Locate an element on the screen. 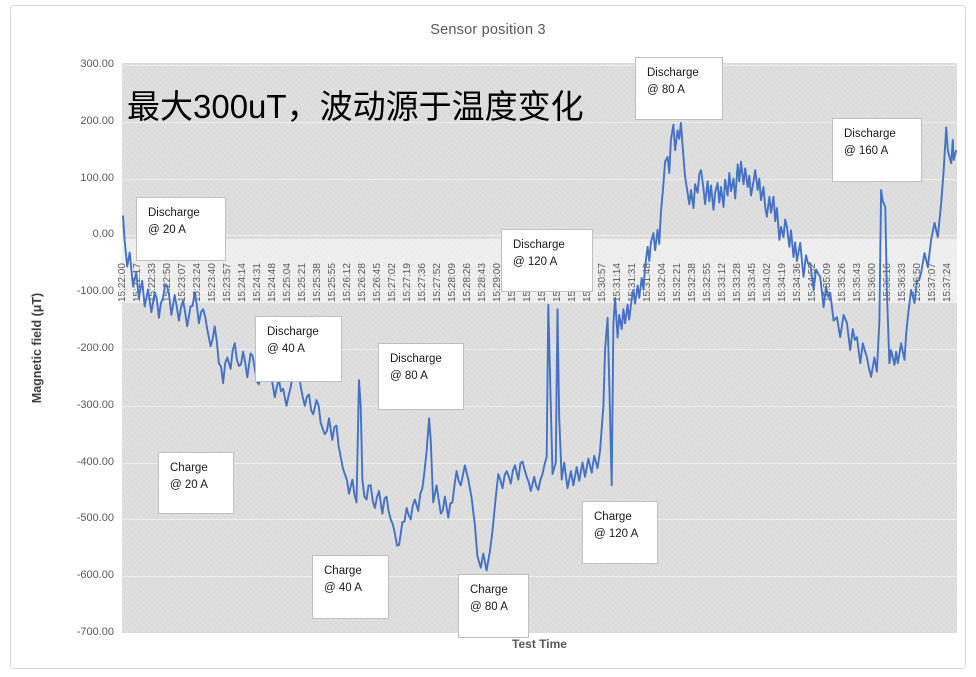 The width and height of the screenshot is (976, 677). y-tick-label: -100.00 is located at coordinates (95, 291).